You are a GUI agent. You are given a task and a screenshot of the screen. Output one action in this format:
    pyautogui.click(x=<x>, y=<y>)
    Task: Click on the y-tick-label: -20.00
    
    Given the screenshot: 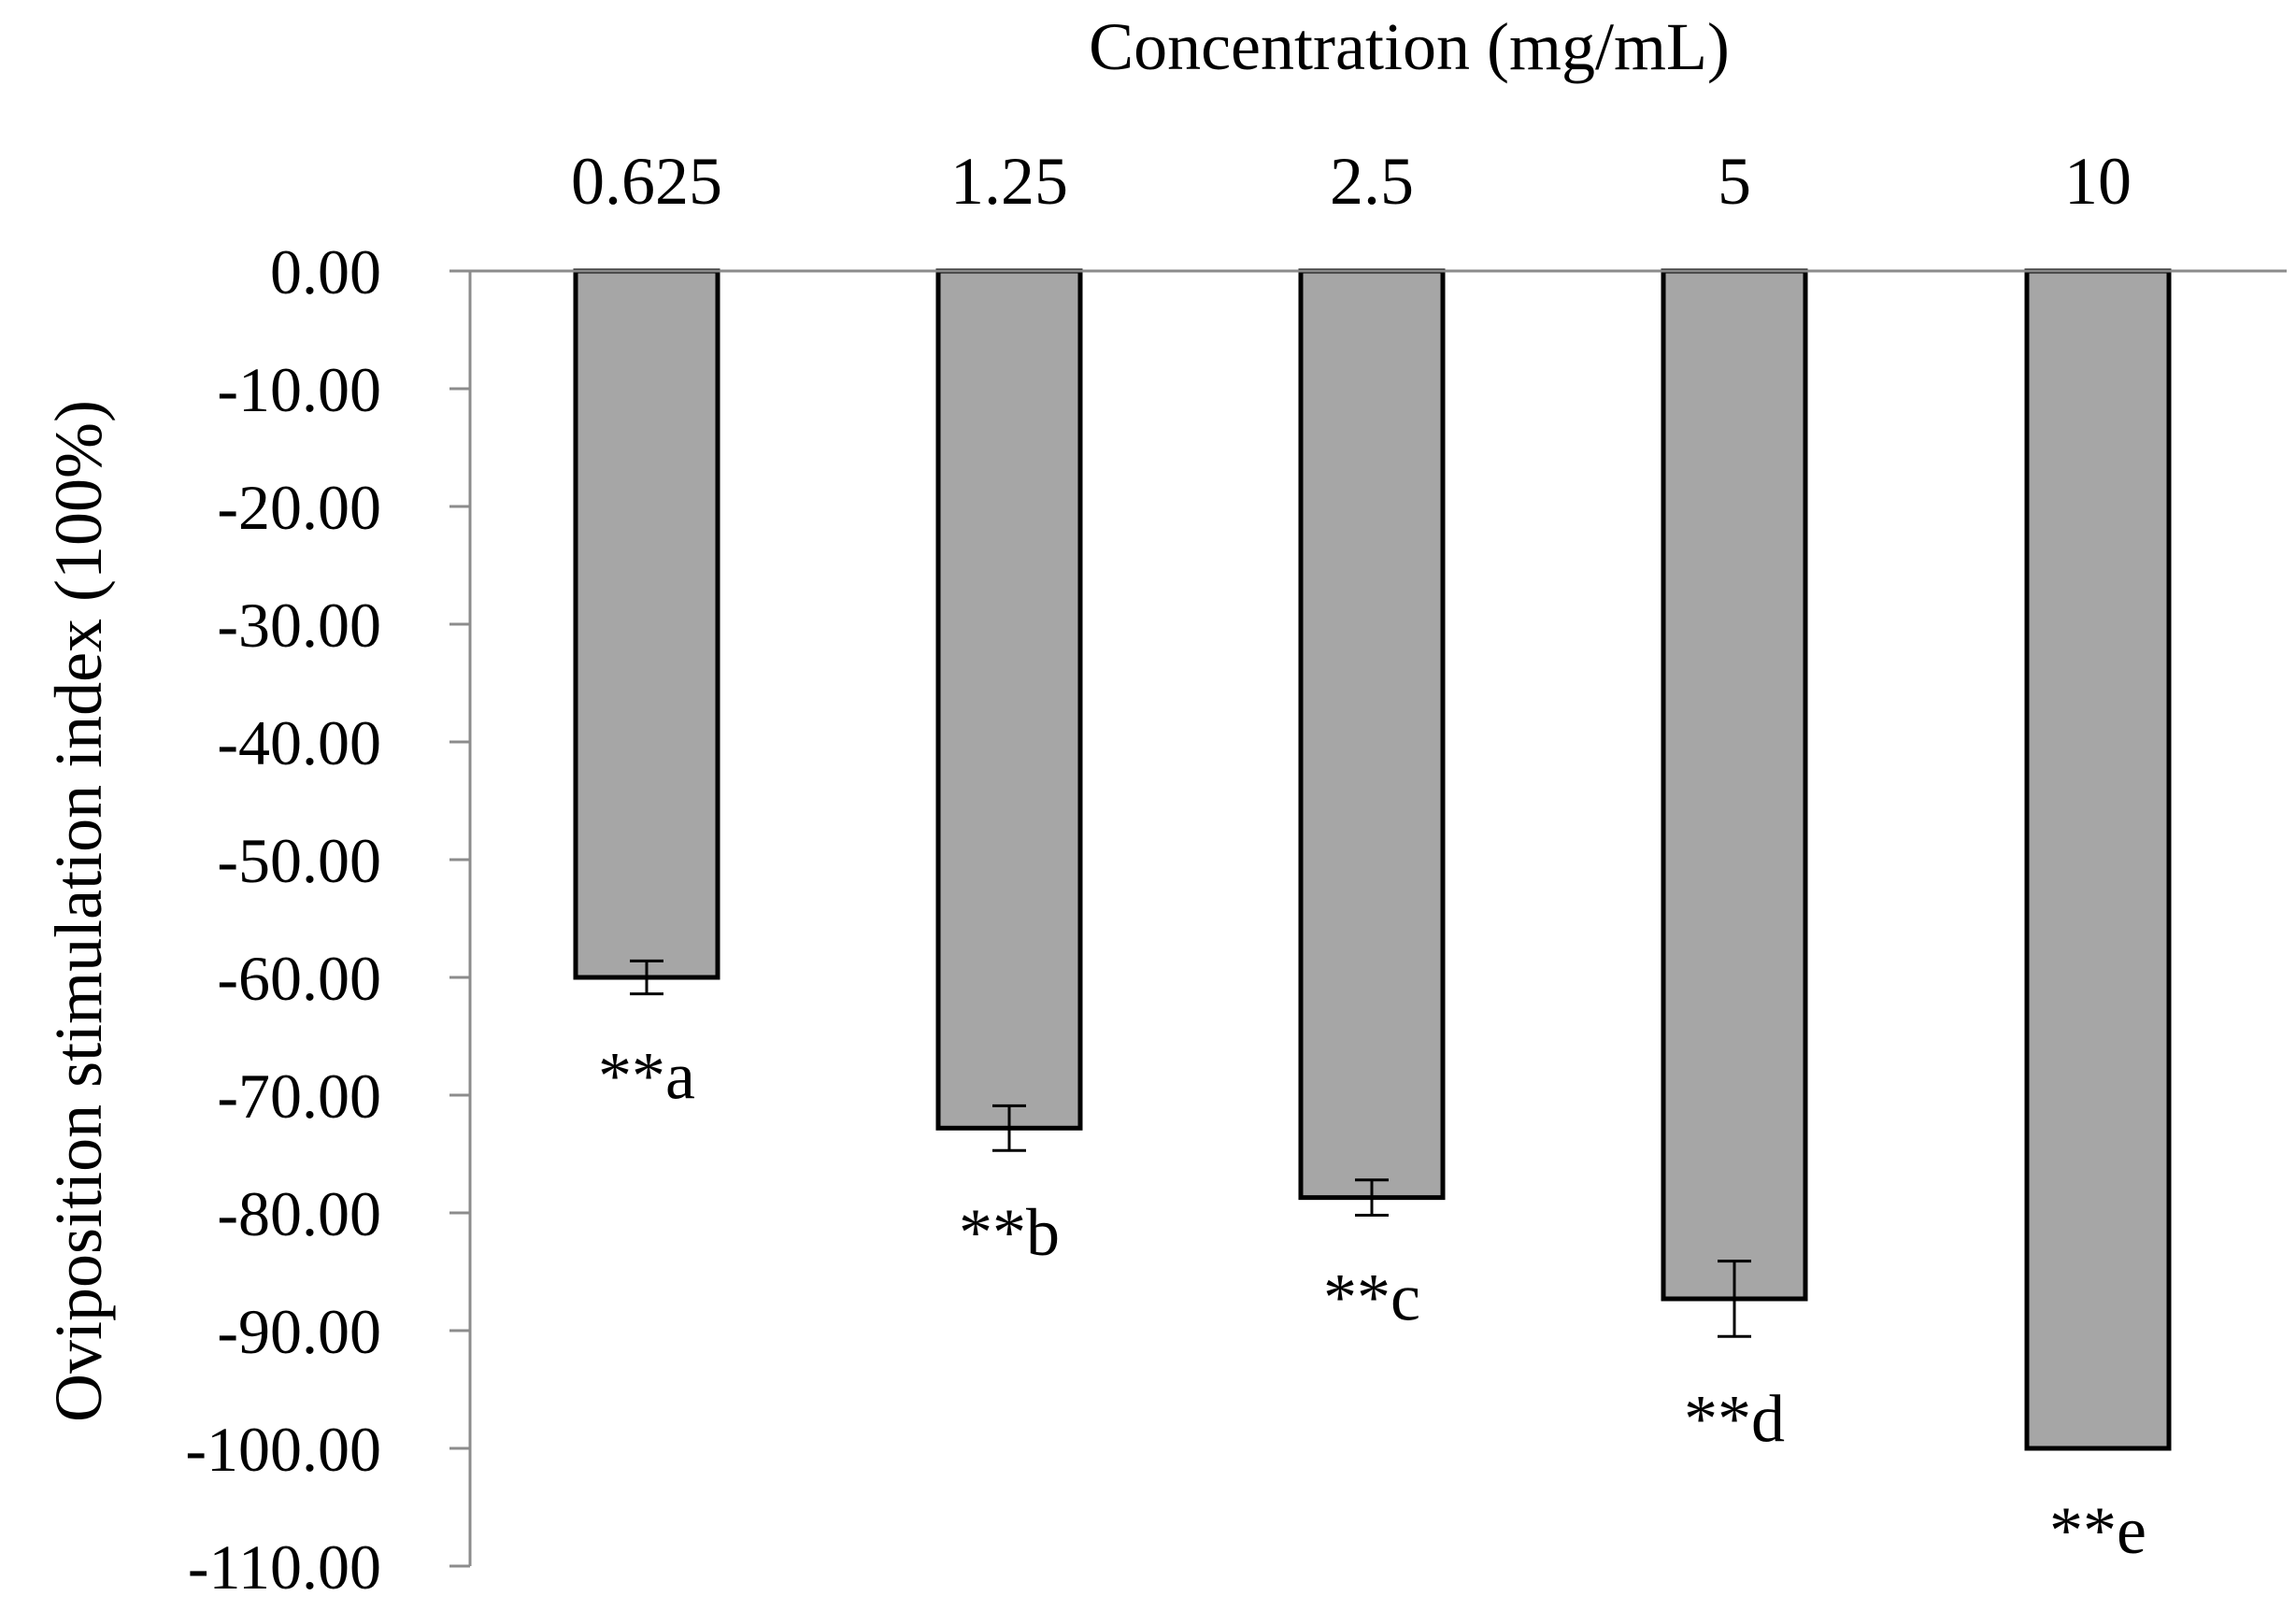 What is the action you would take?
    pyautogui.click(x=299, y=507)
    